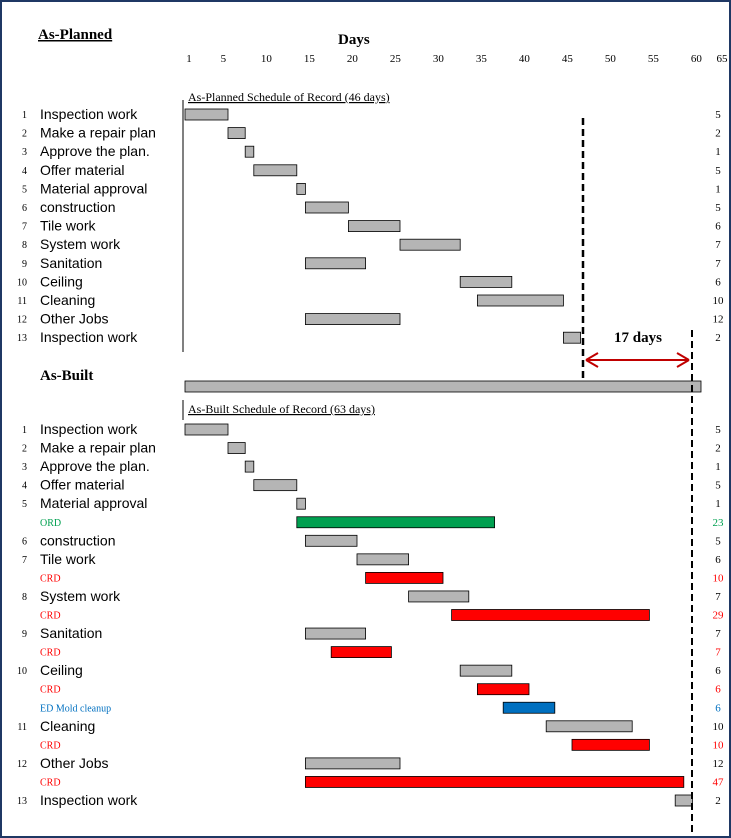 This screenshot has height=838, width=731. Describe the element at coordinates (370, 726) in the screenshot. I see `built-row-task: 11 Cleaning 10` at that location.